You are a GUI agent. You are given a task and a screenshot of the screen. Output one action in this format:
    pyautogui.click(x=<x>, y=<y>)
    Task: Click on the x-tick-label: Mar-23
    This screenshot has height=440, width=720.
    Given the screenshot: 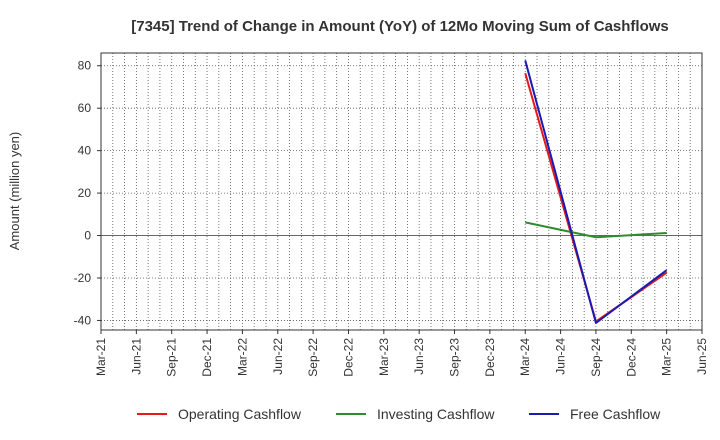 What is the action you would take?
    pyautogui.click(x=384, y=357)
    